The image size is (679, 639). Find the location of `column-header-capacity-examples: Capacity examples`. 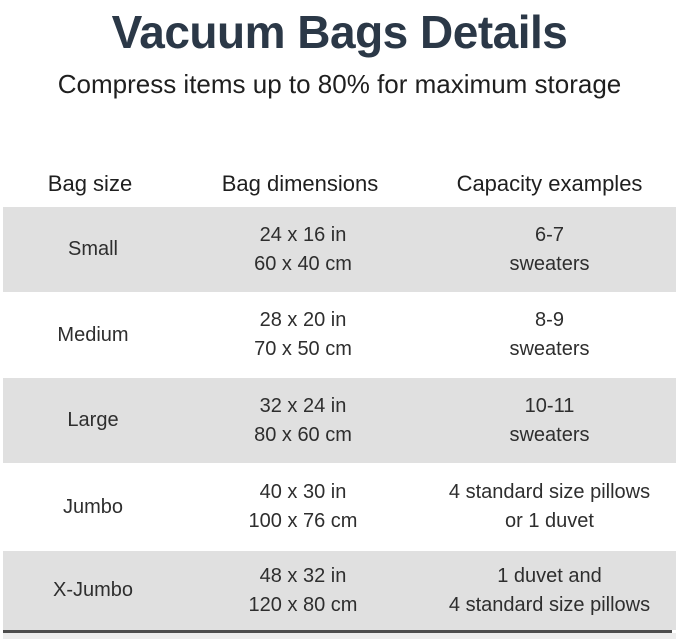

column-header-capacity-examples: Capacity examples is located at coordinates (549, 183).